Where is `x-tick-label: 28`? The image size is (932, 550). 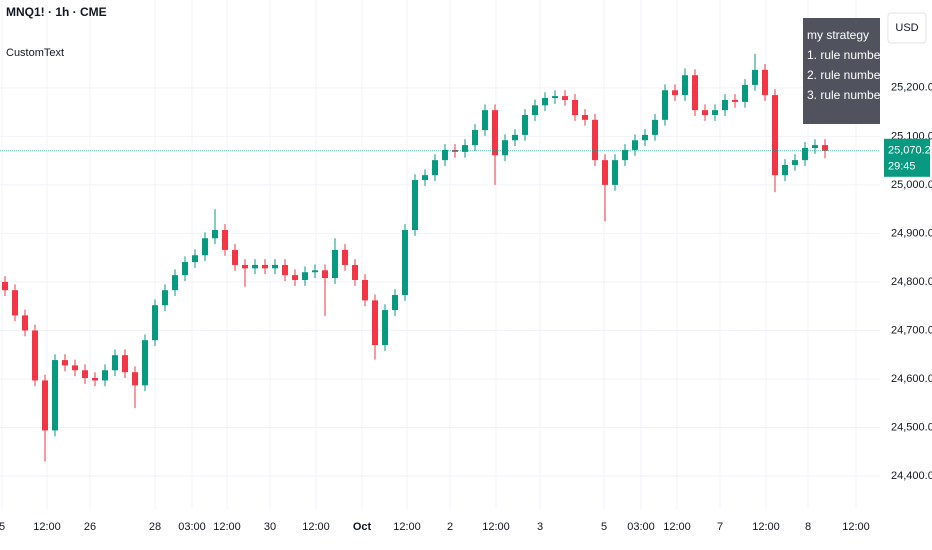
x-tick-label: 28 is located at coordinates (155, 527).